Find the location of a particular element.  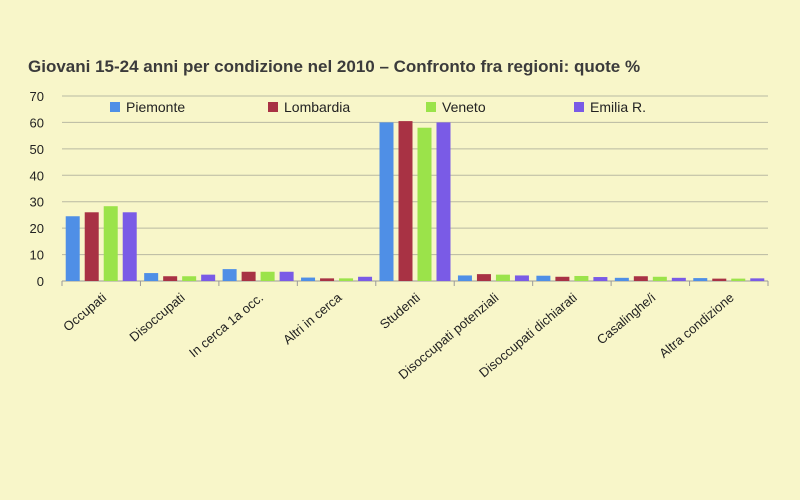

legend-item: Emilia R. is located at coordinates (610, 107).